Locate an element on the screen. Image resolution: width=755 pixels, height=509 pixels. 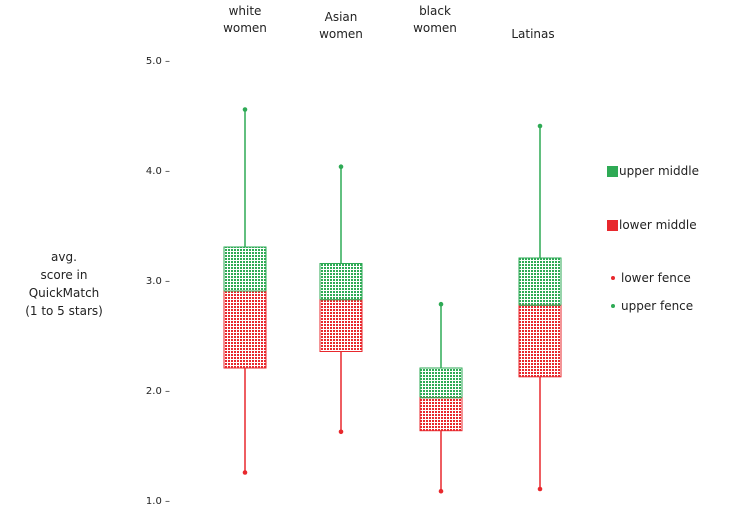
y-axis-label: avg. score in QuickMatch (1 to 5 stars) is located at coordinates (64, 284).